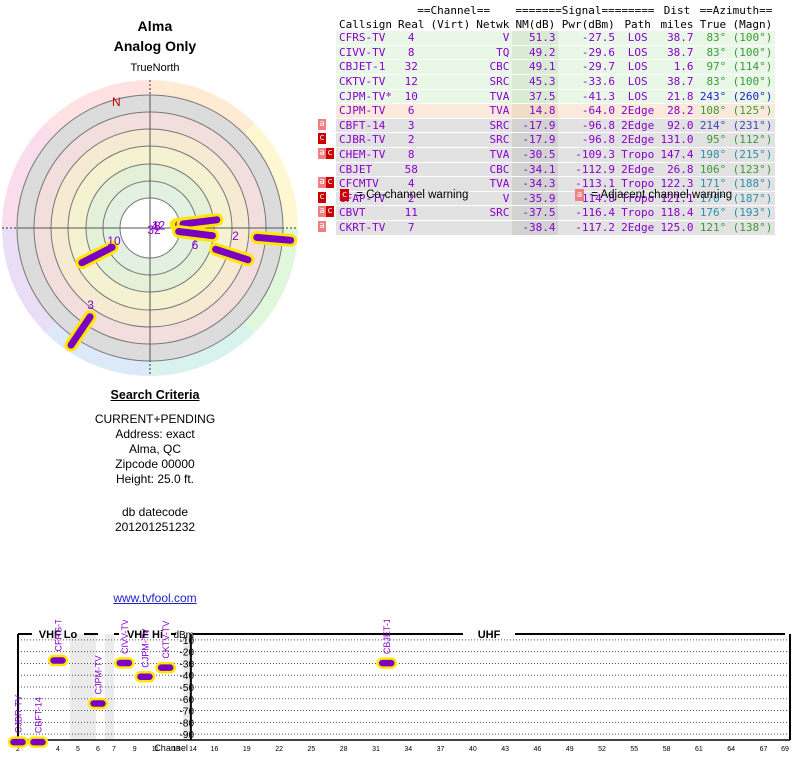 This screenshot has width=800, height=768. Describe the element at coordinates (752, 126) in the screenshot. I see `cell-az-magn: (231°)` at that location.